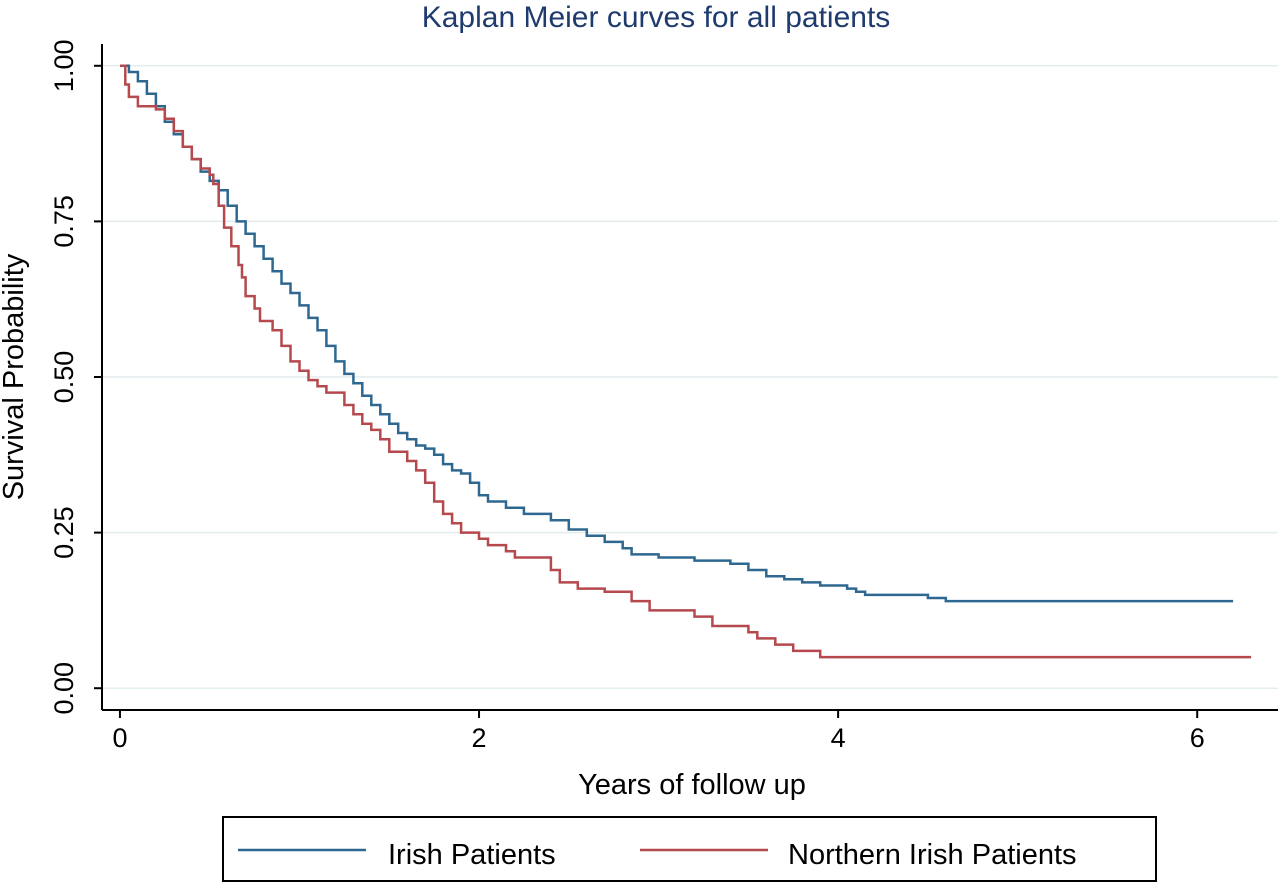 Image resolution: width=1280 pixels, height=883 pixels. What do you see at coordinates (656, 17) in the screenshot?
I see `chart-title: Kaplan Meier curves for all patients` at bounding box center [656, 17].